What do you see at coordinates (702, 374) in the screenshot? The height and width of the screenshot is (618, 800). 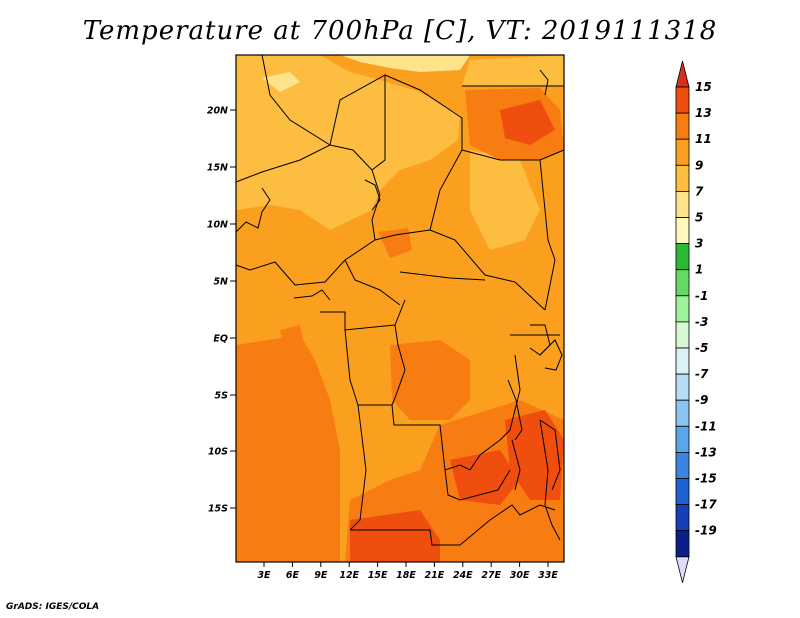 I see `colorbar-label: -7` at bounding box center [702, 374].